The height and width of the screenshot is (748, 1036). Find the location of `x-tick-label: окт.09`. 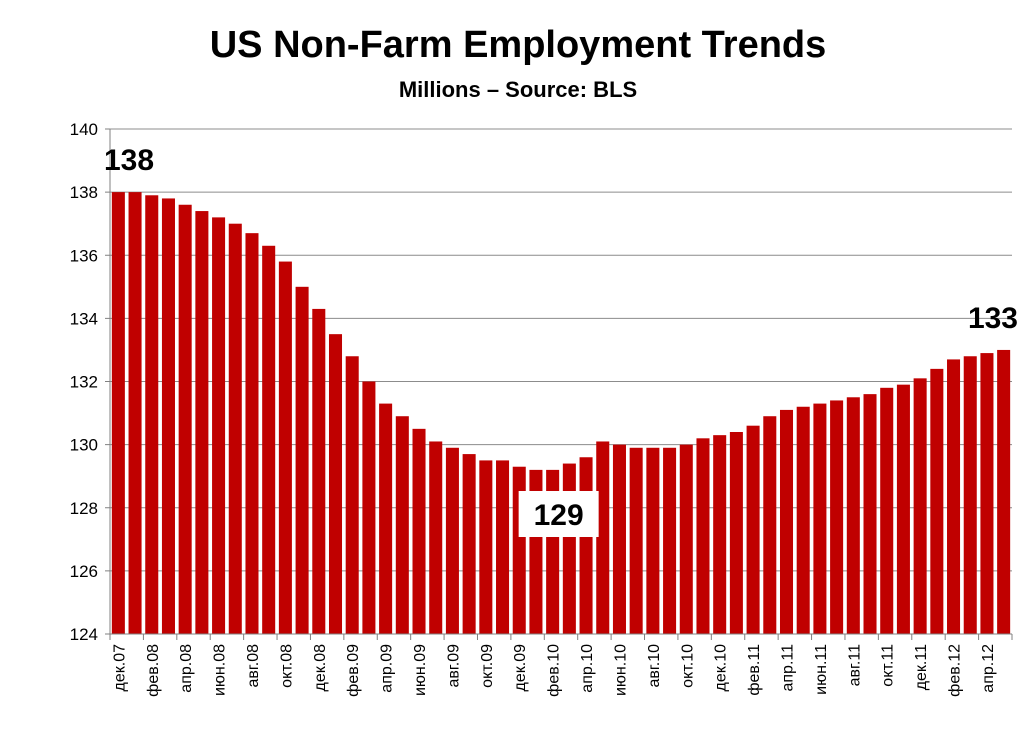

x-tick-label: окт.09 is located at coordinates (487, 666).